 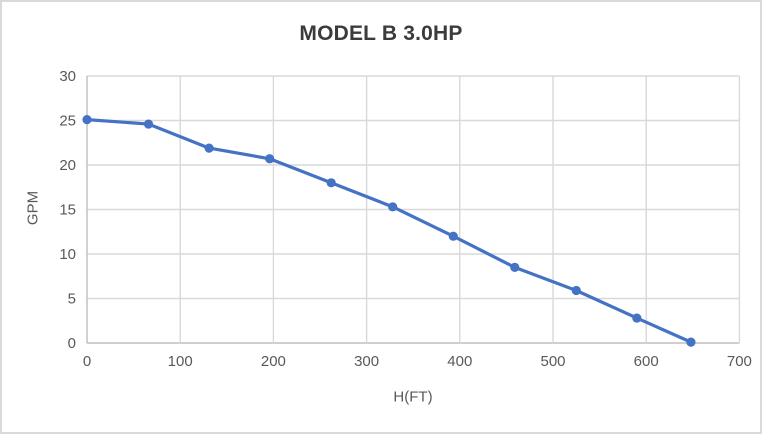 I want to click on y-tick-label: 25, so click(x=67, y=121).